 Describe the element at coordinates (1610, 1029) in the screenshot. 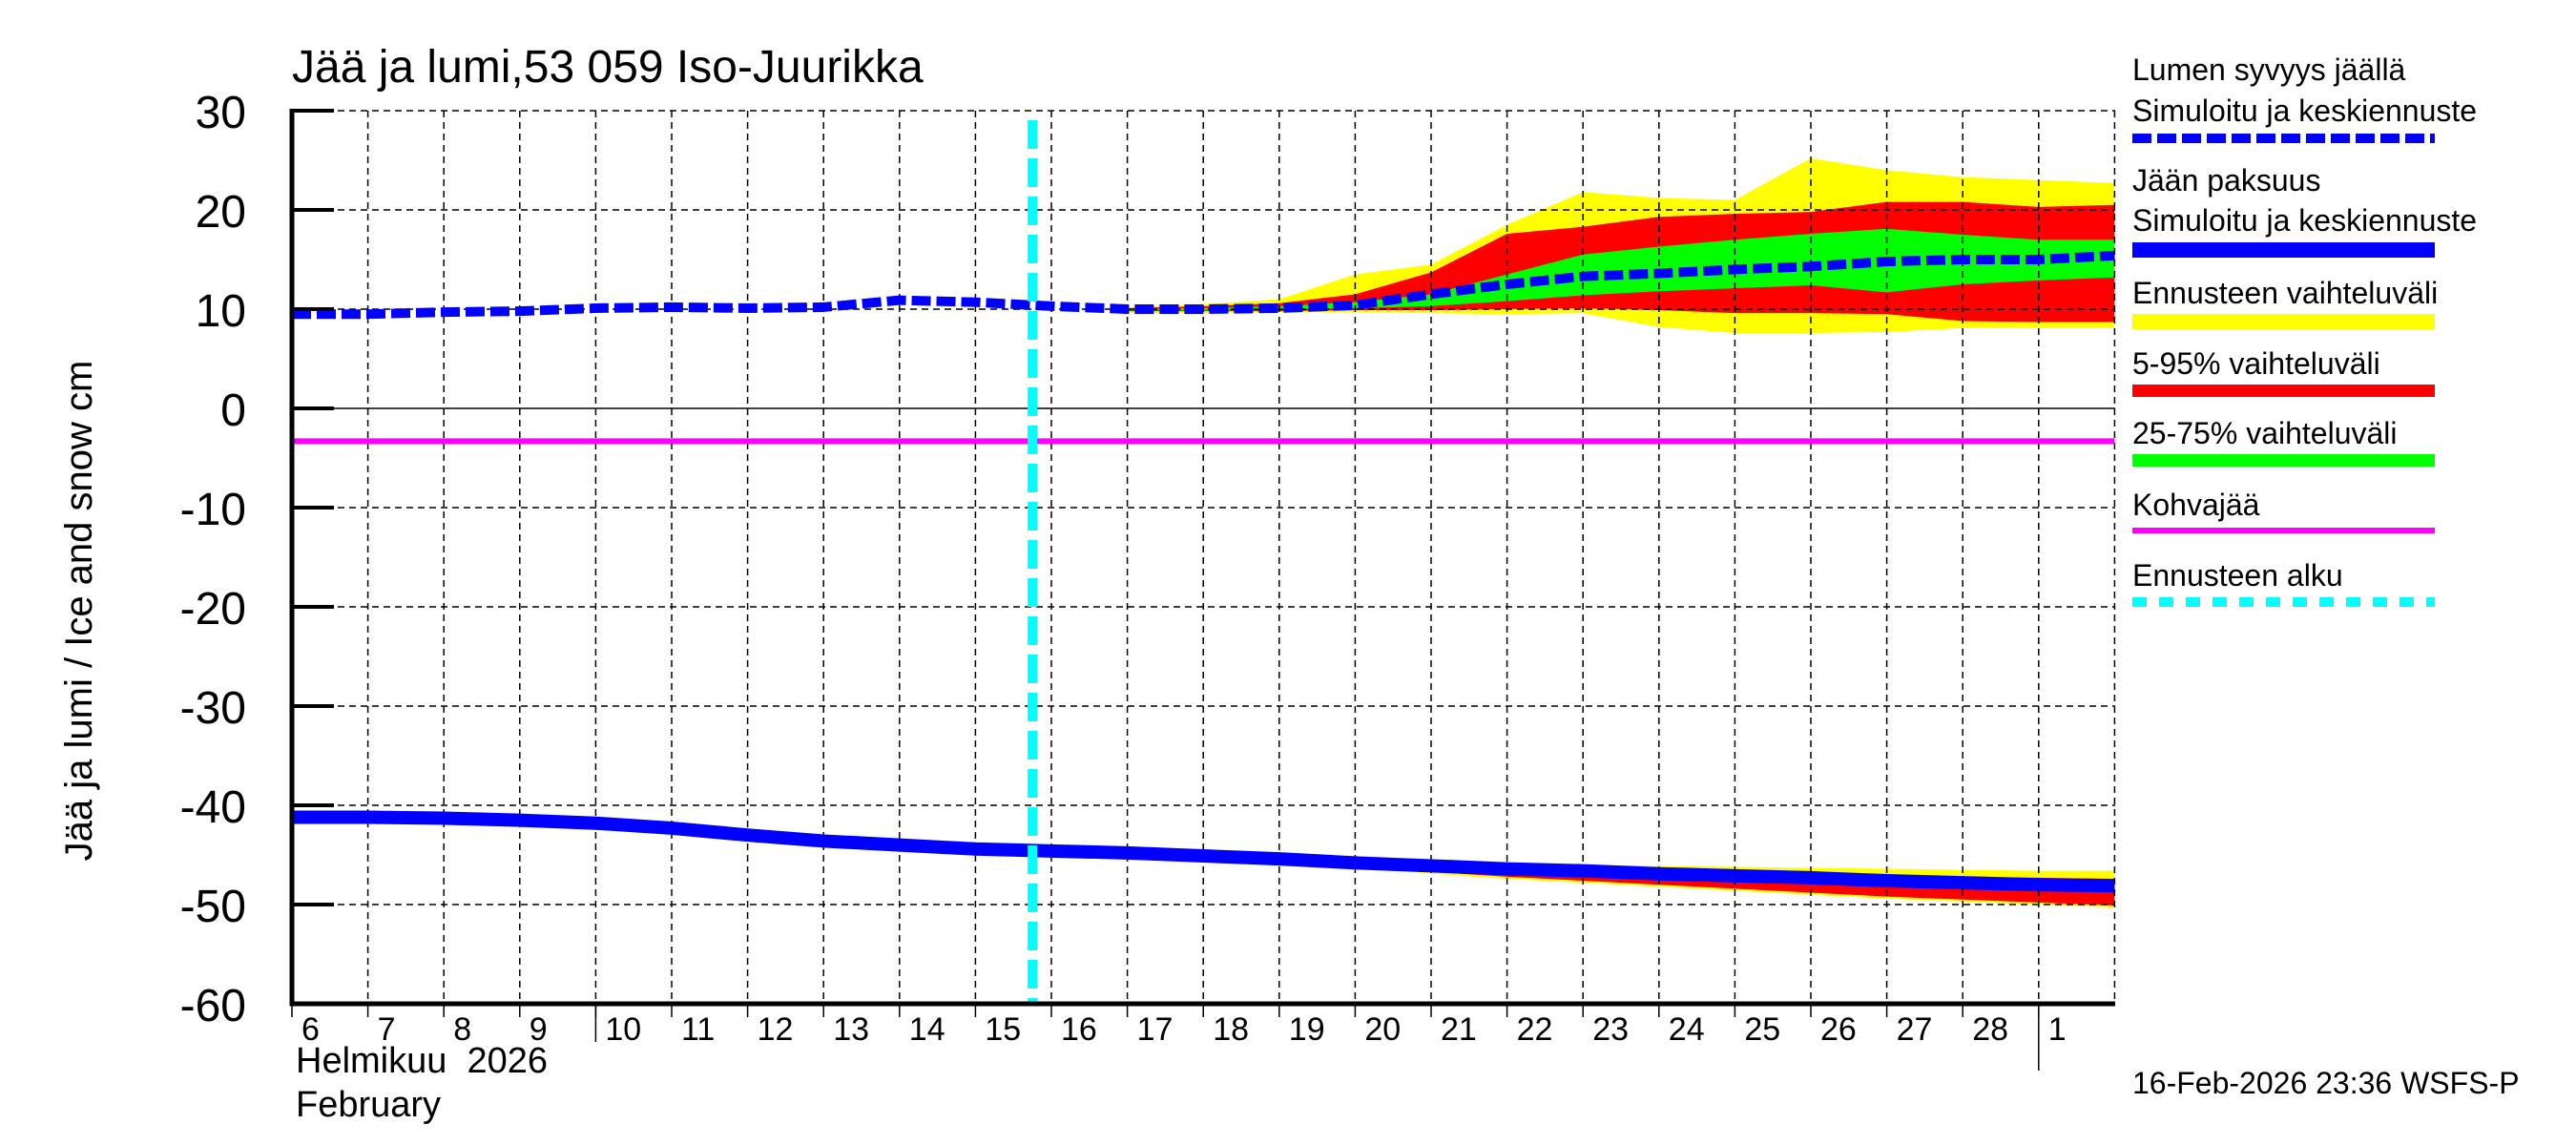

I see `x-tick-label: 23` at that location.